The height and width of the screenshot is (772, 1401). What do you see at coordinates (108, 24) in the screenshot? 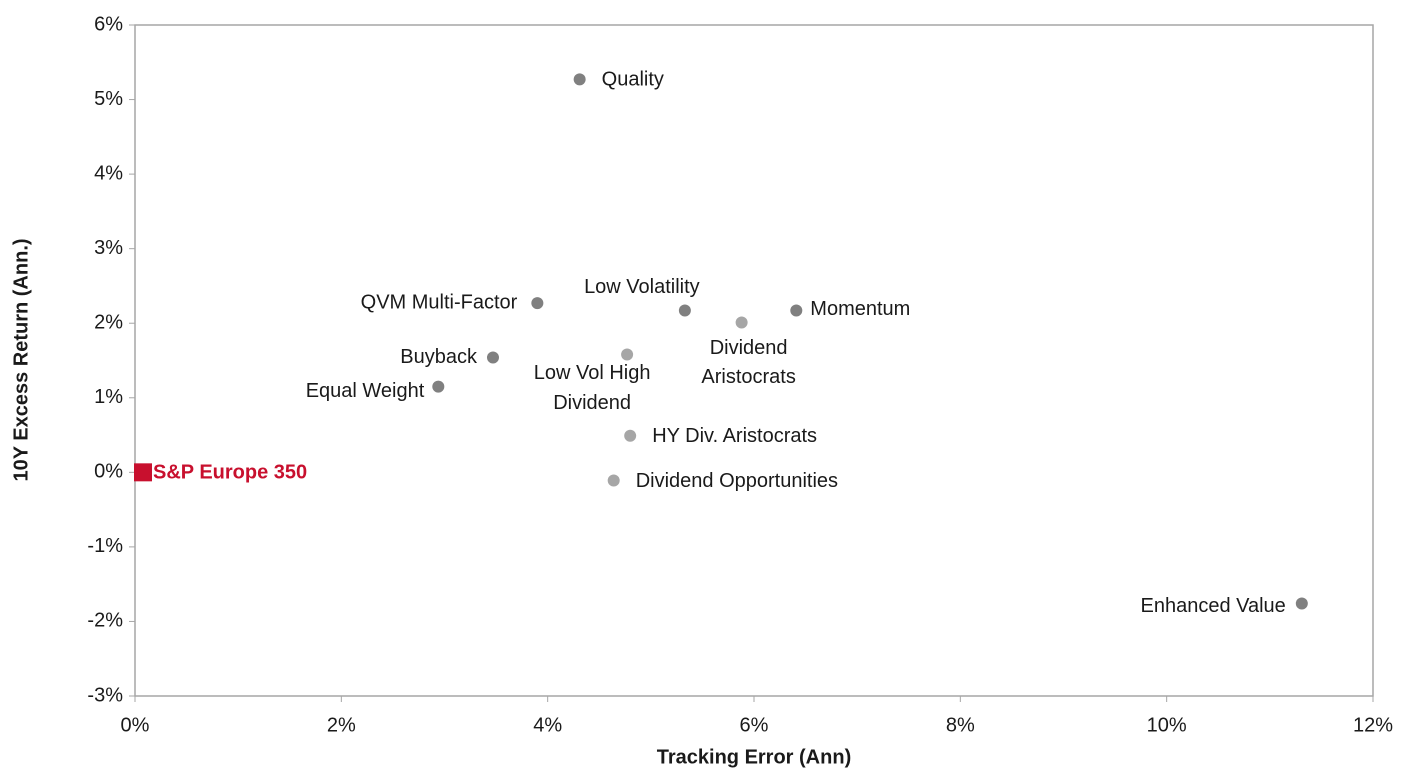
I see `y-tick-label: 6%` at bounding box center [108, 24].